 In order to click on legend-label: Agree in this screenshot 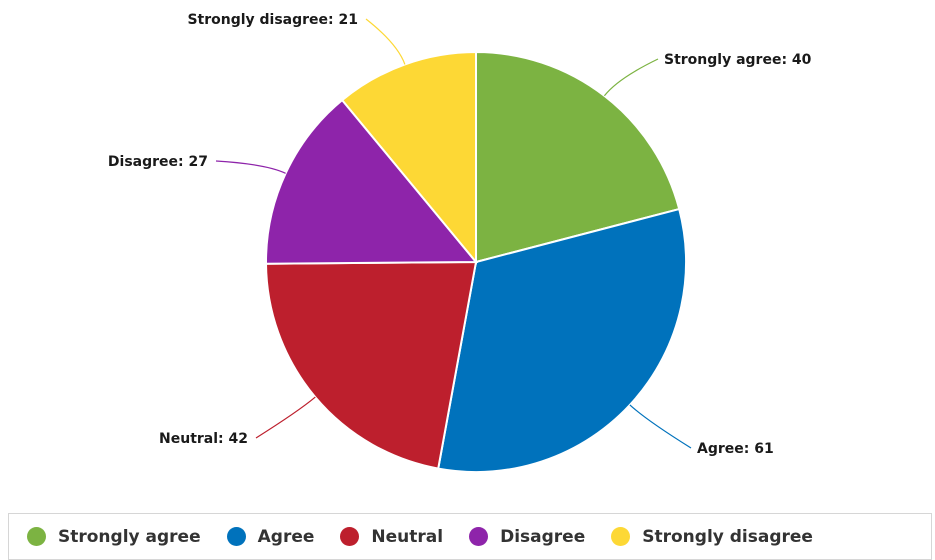, I will do `click(286, 536)`.